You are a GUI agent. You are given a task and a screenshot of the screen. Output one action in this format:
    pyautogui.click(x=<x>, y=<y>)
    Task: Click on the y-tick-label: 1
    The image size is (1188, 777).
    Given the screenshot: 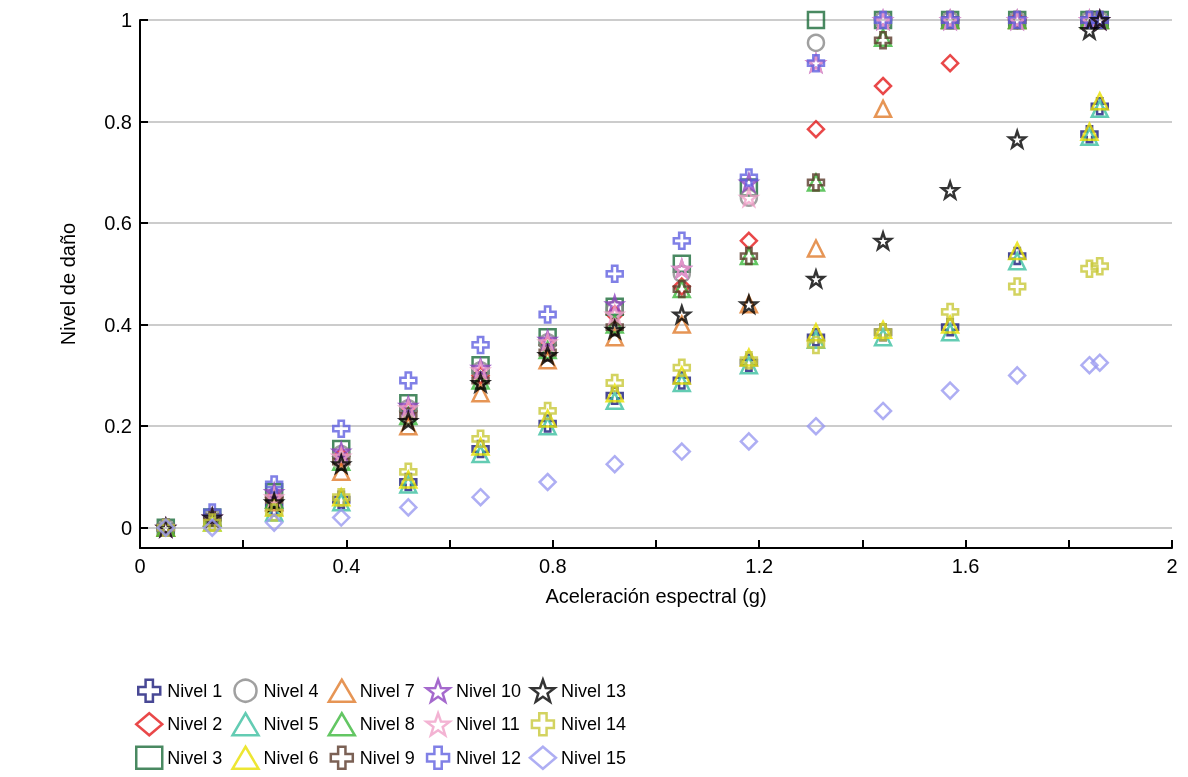 What is the action you would take?
    pyautogui.click(x=126, y=20)
    